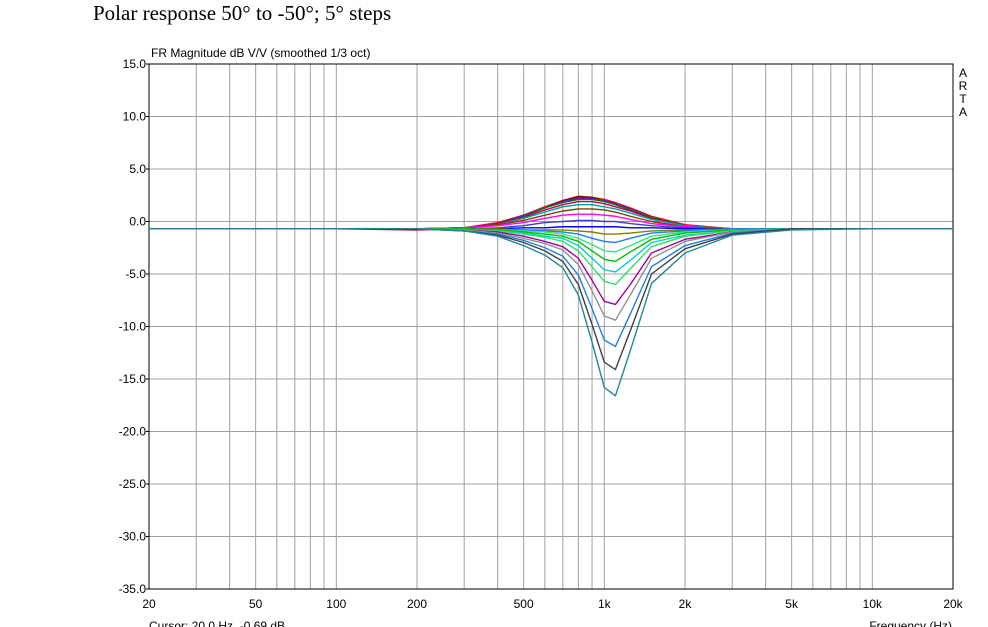 This screenshot has height=627, width=988. What do you see at coordinates (256, 604) in the screenshot?
I see `x-tick-label: 50` at bounding box center [256, 604].